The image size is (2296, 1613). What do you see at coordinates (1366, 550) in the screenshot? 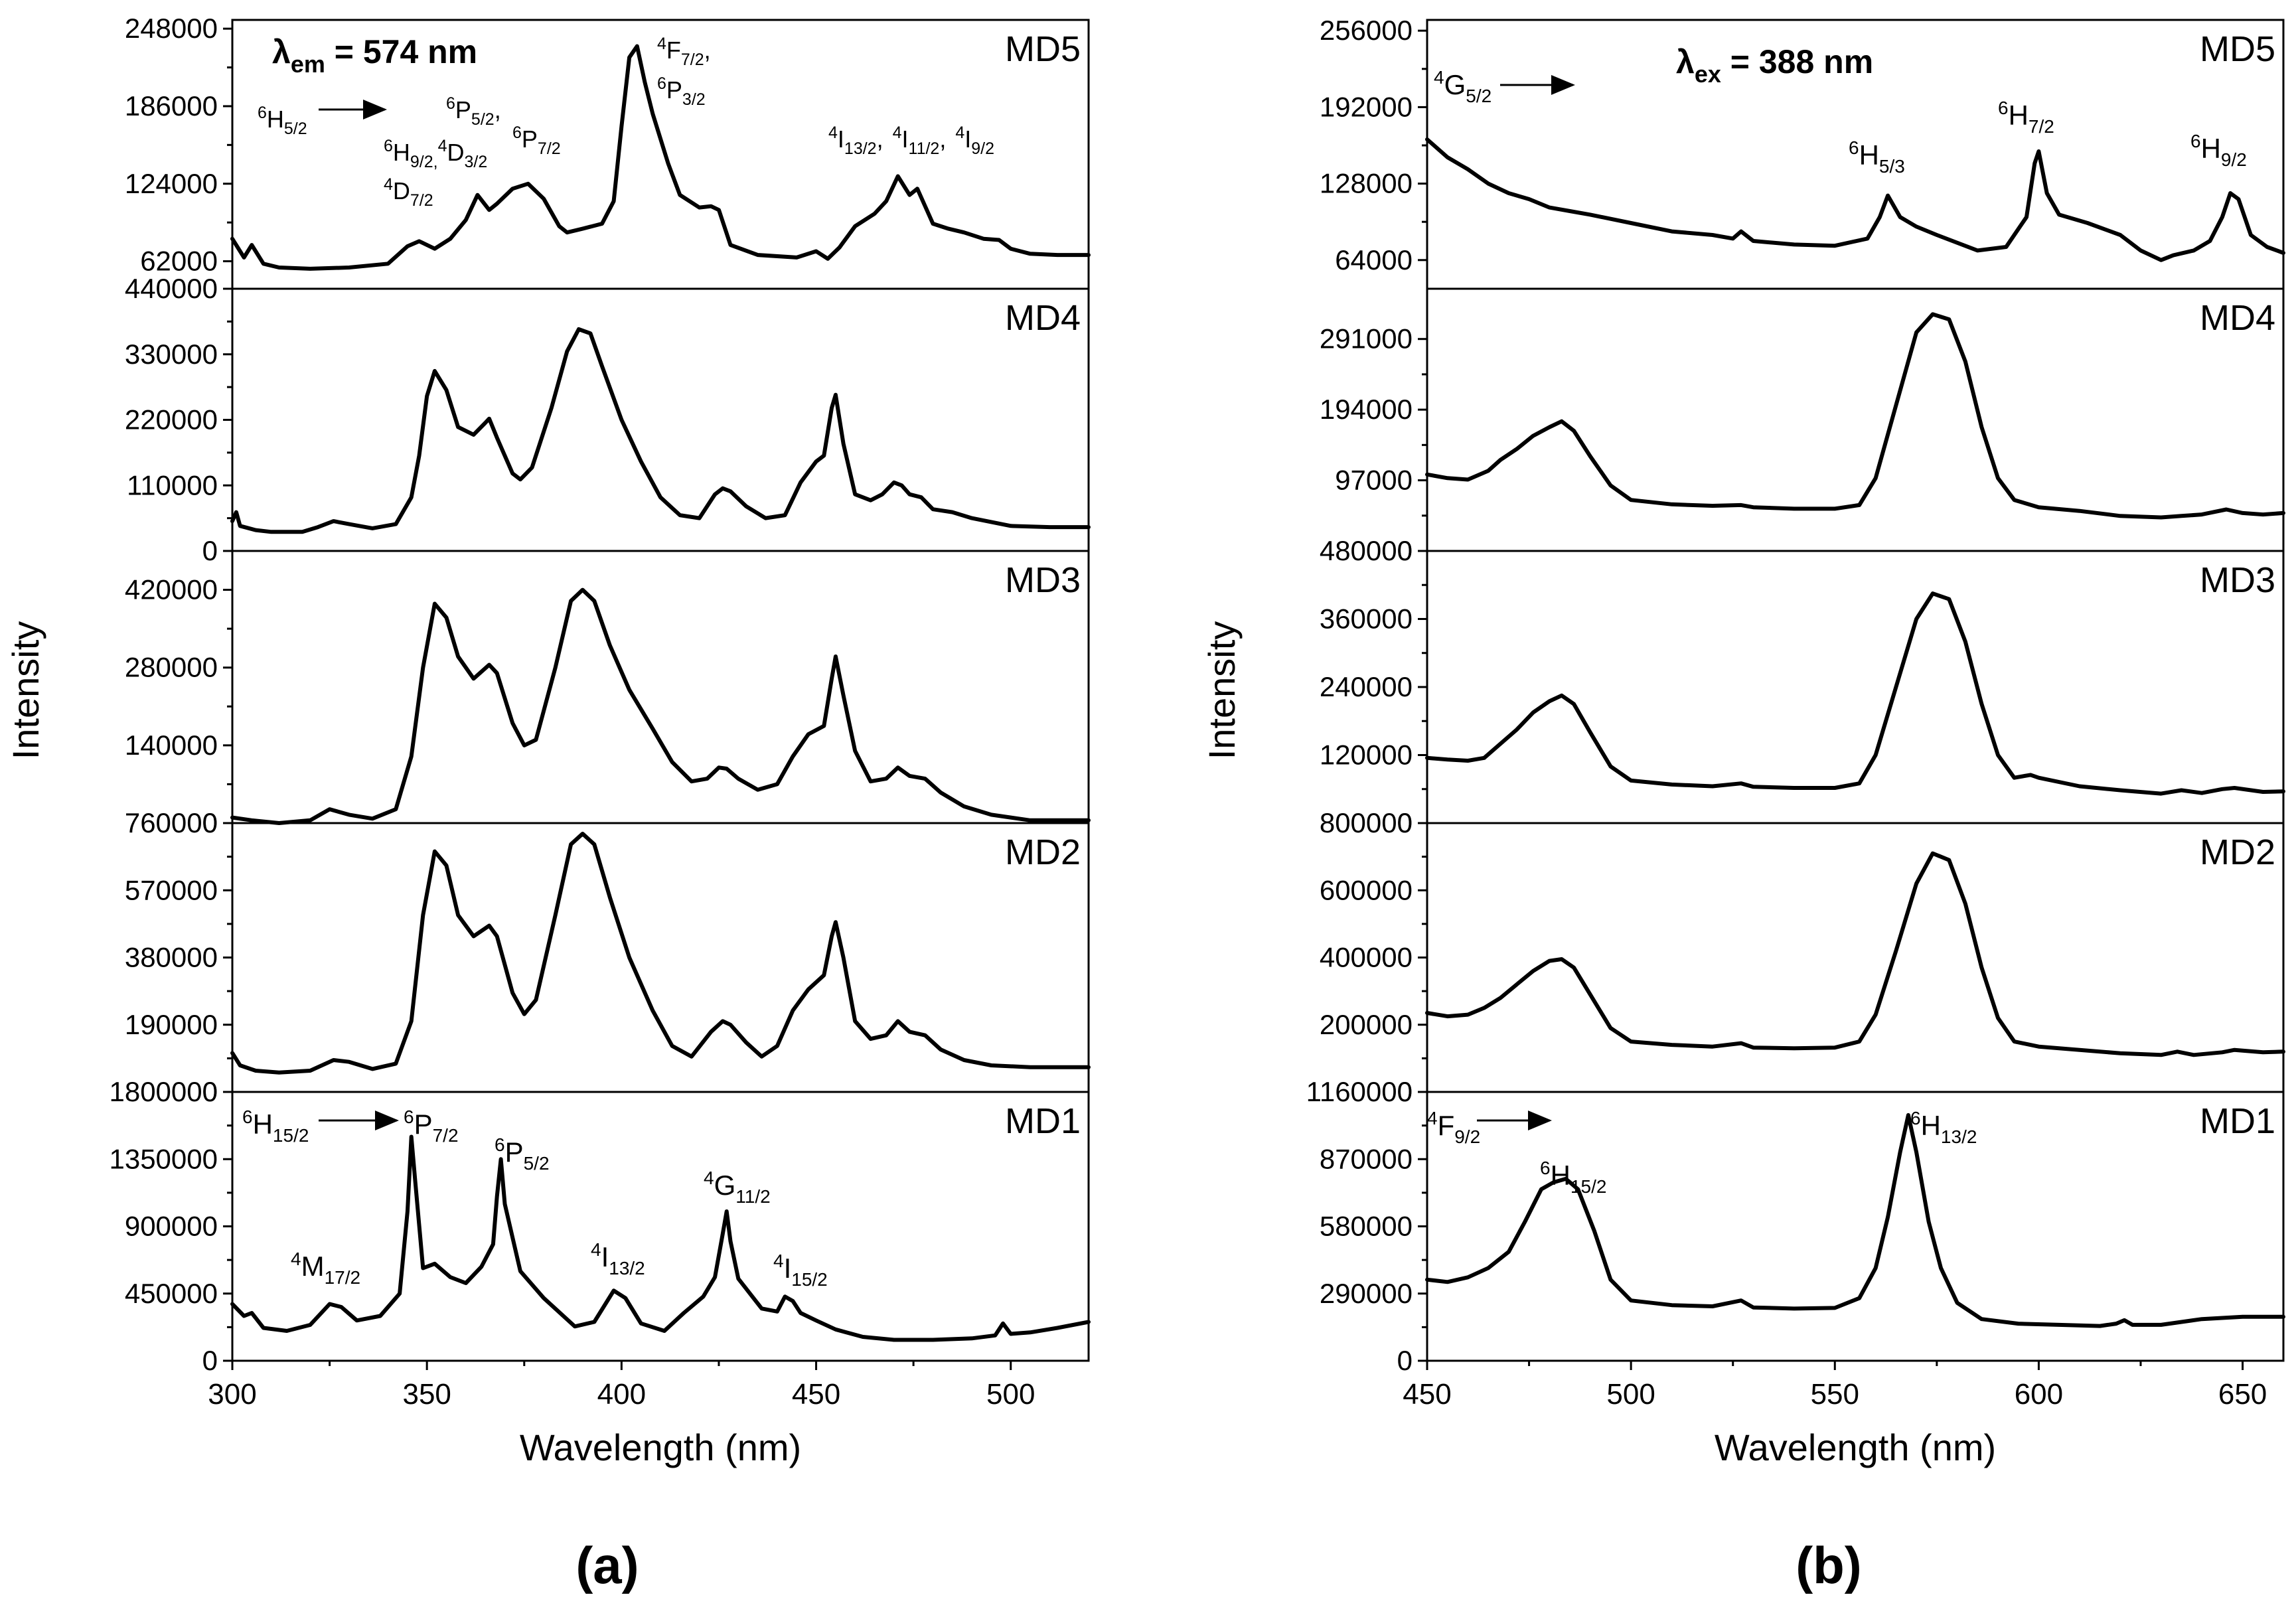
I see `y-tick-label: 480000` at bounding box center [1366, 550].